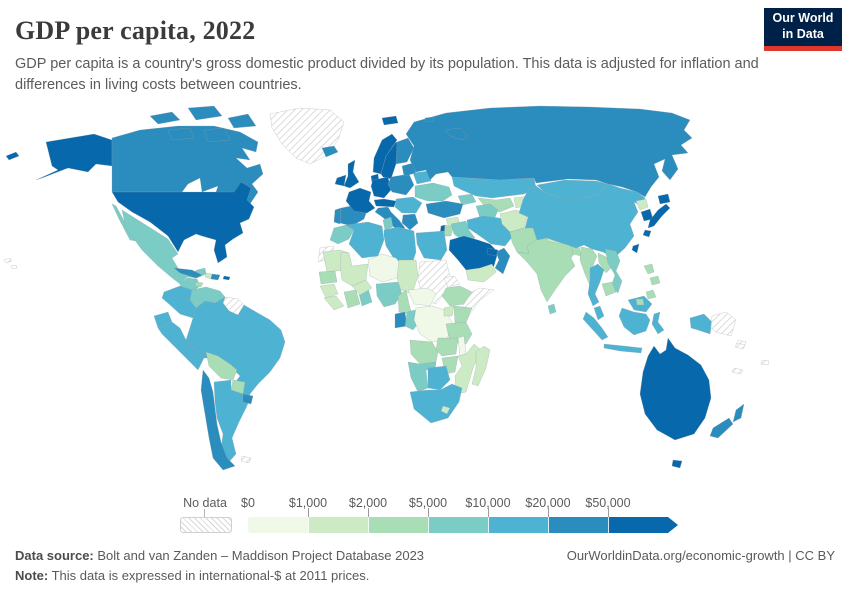  I want to click on country-cuba, so click(188, 273).